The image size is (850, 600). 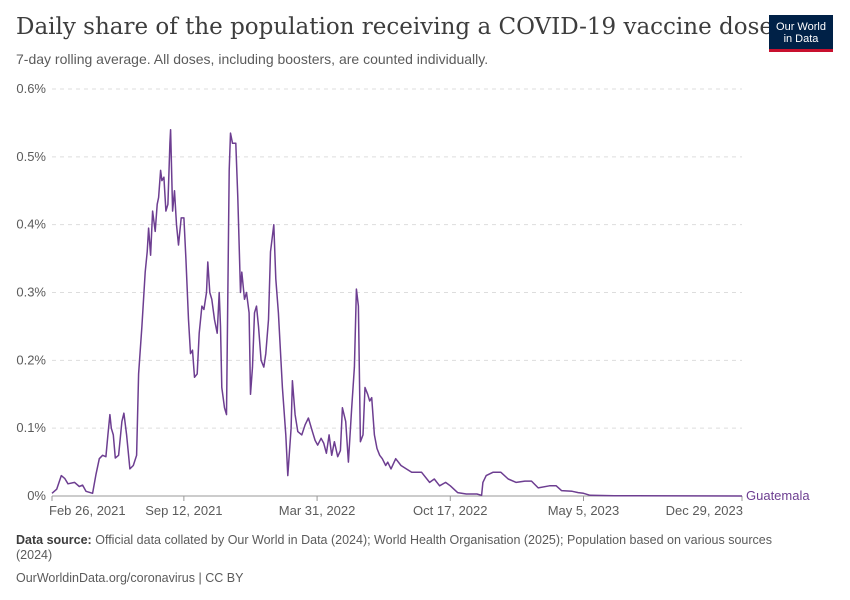 What do you see at coordinates (31, 359) in the screenshot?
I see `y-tick-label: 0.2%` at bounding box center [31, 359].